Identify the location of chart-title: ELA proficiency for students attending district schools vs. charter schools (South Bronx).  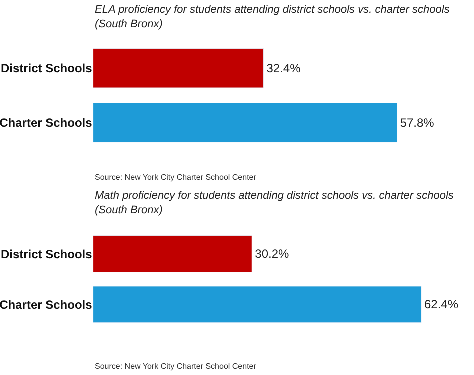
(272, 17).